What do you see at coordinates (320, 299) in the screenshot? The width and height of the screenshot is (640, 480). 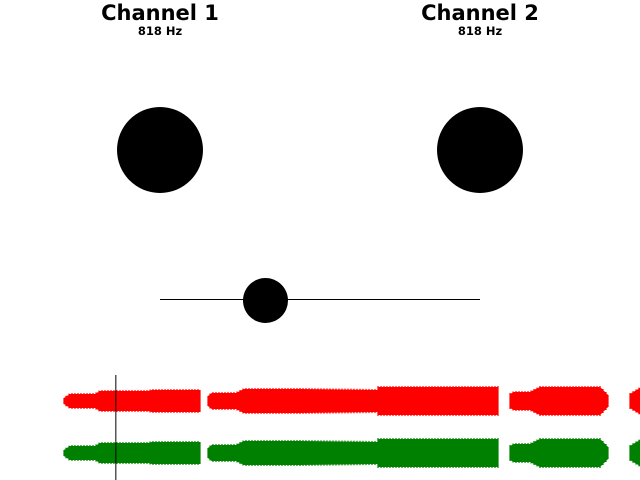 I see `balance-slider-track` at bounding box center [320, 299].